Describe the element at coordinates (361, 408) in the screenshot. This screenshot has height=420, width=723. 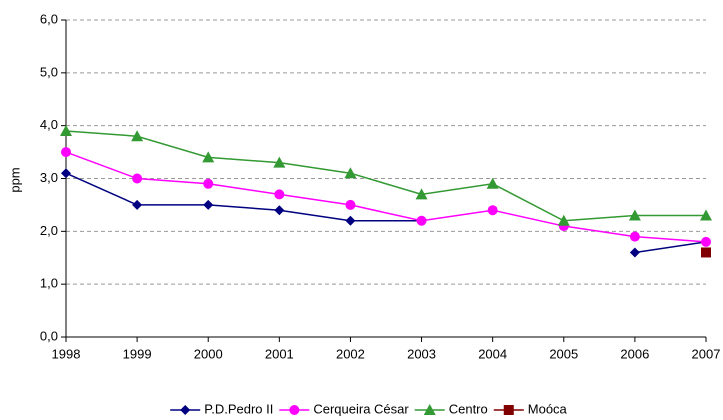
I see `legend-label: Cerqueira César` at that location.